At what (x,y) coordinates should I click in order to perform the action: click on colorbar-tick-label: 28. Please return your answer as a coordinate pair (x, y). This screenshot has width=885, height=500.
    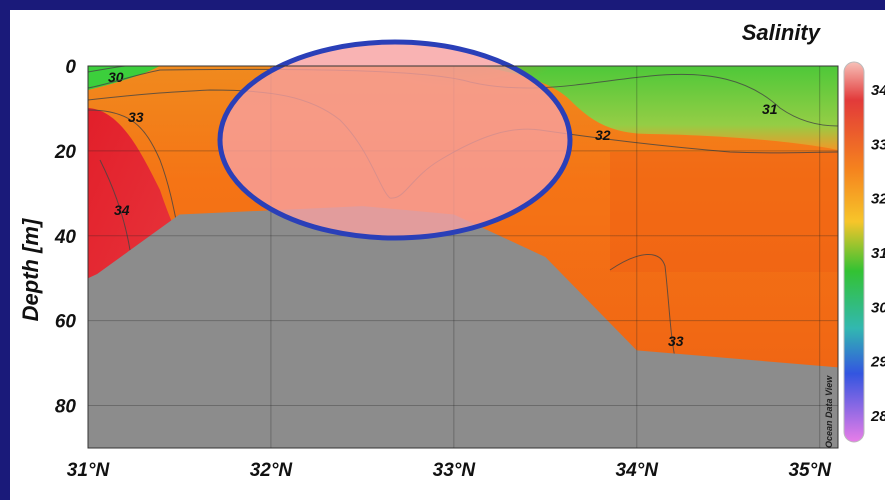
    Looking at the image, I should click on (877, 416).